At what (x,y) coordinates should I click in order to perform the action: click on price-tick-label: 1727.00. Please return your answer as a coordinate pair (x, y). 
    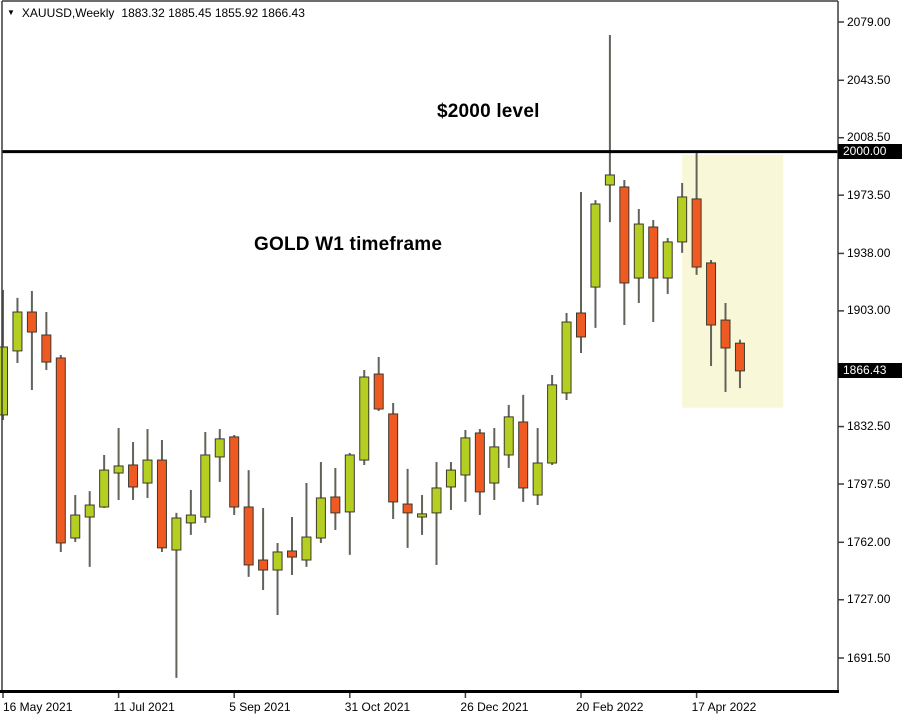
    Looking at the image, I should click on (869, 599).